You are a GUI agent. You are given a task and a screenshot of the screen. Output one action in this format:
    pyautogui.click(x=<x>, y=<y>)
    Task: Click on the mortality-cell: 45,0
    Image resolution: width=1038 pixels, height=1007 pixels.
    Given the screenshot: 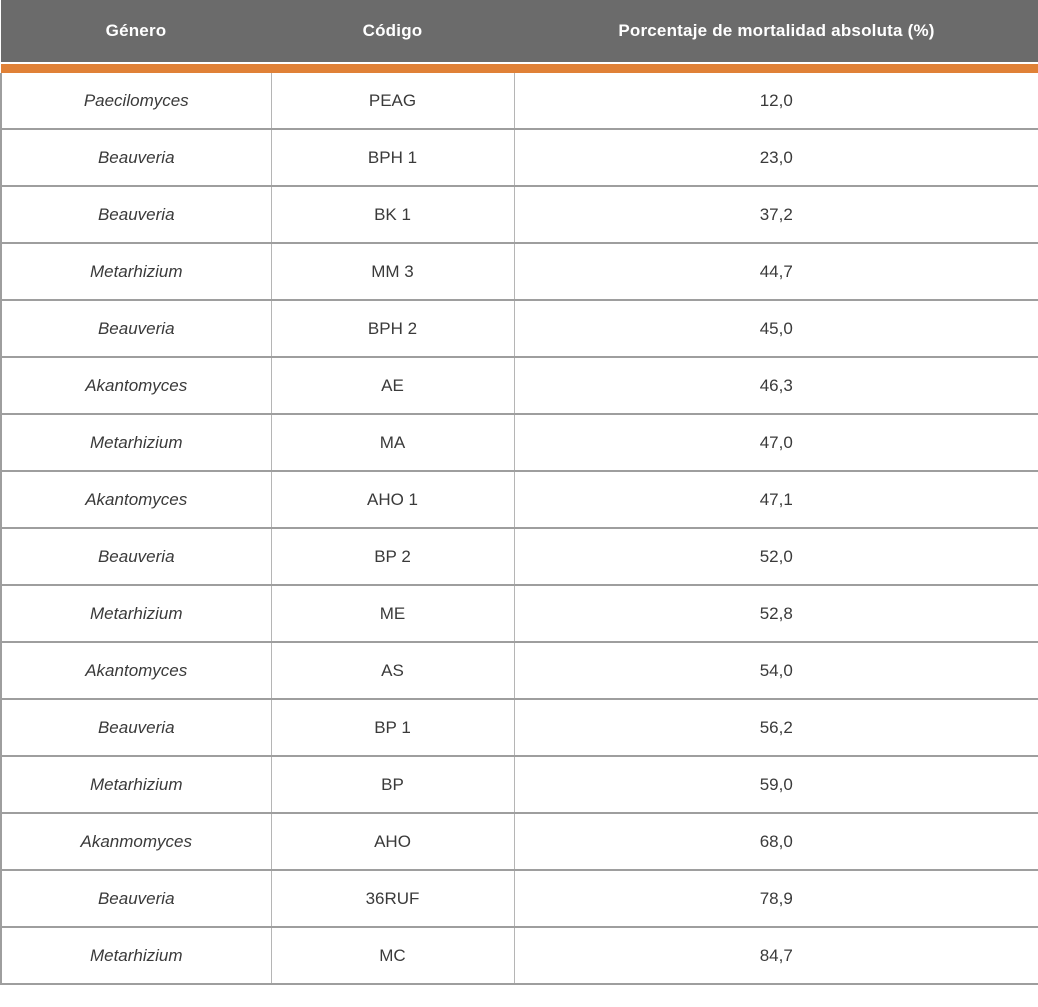 What is the action you would take?
    pyautogui.click(x=775, y=328)
    